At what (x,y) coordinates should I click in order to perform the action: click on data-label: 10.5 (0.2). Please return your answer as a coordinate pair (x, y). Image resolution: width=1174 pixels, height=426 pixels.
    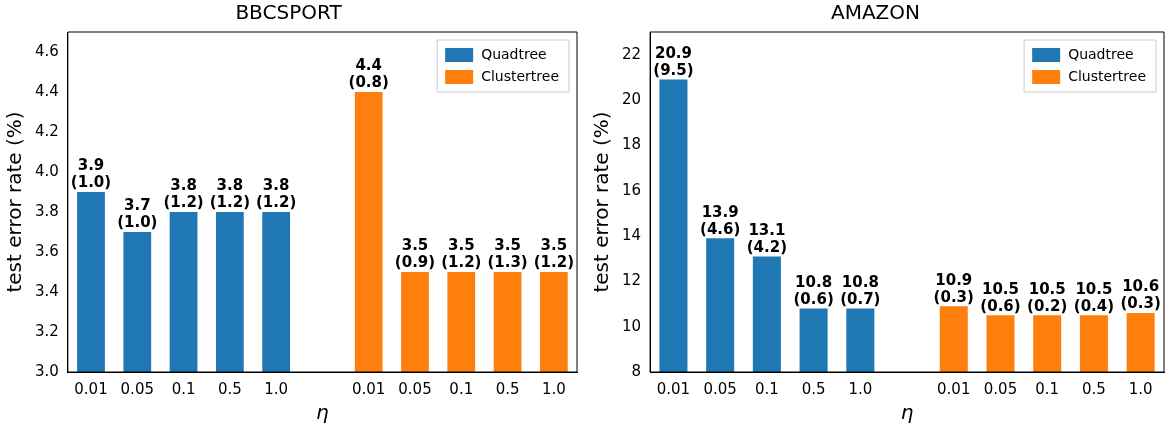
    Looking at the image, I should click on (1047, 297).